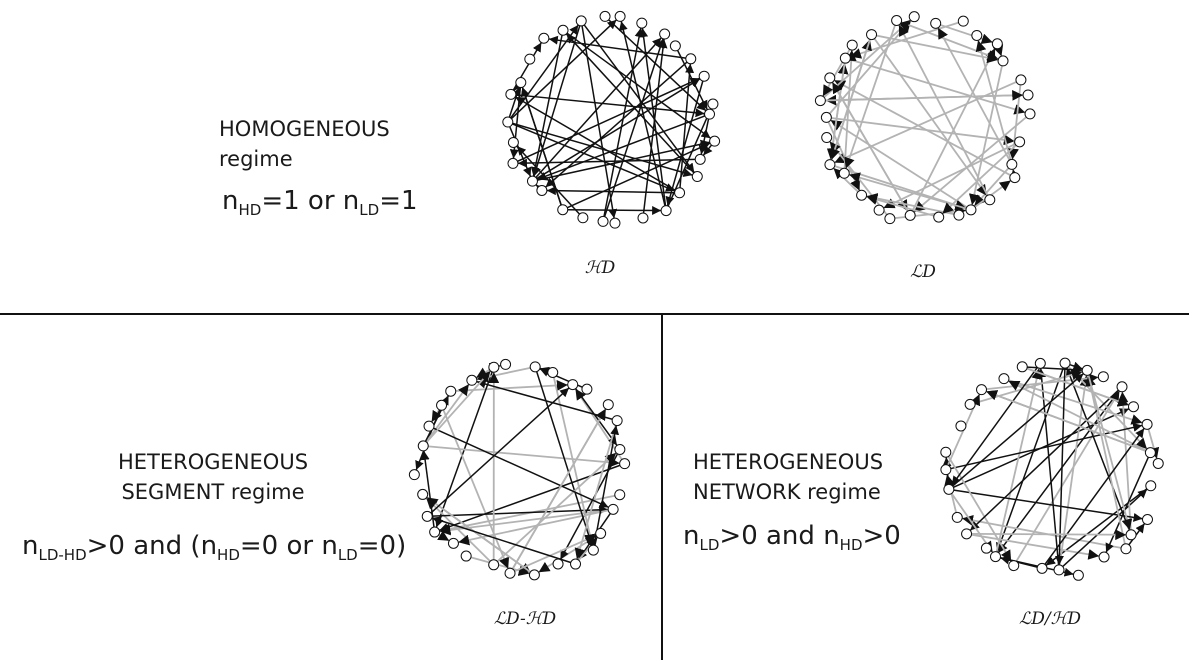  What do you see at coordinates (213, 477) in the screenshot?
I see `segment-title: HETEROGENEOUS SEGMENT regime` at bounding box center [213, 477].